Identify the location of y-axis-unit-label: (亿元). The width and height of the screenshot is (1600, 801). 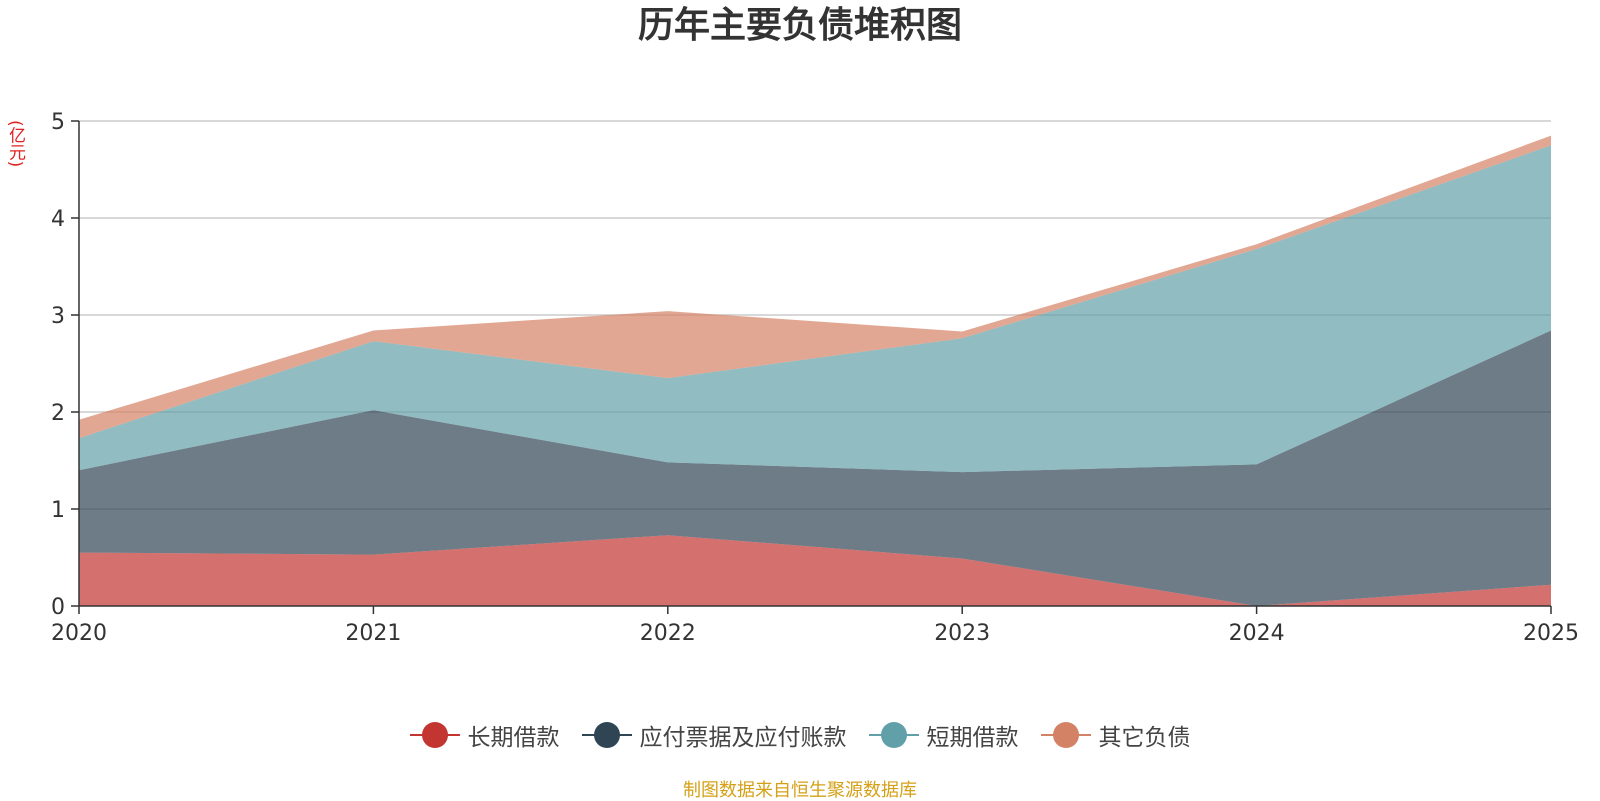
(15, 144).